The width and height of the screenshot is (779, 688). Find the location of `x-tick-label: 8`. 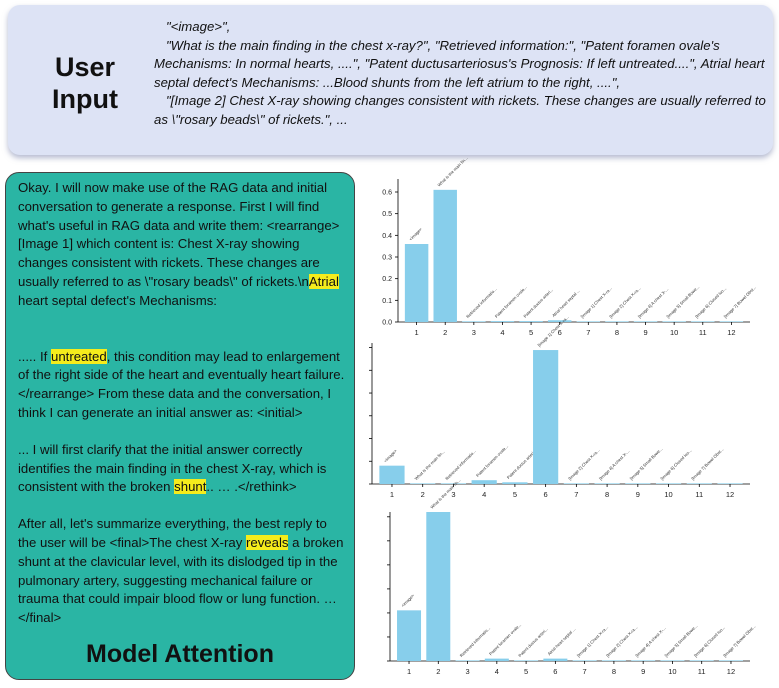

x-tick-label: 8 is located at coordinates (614, 671).